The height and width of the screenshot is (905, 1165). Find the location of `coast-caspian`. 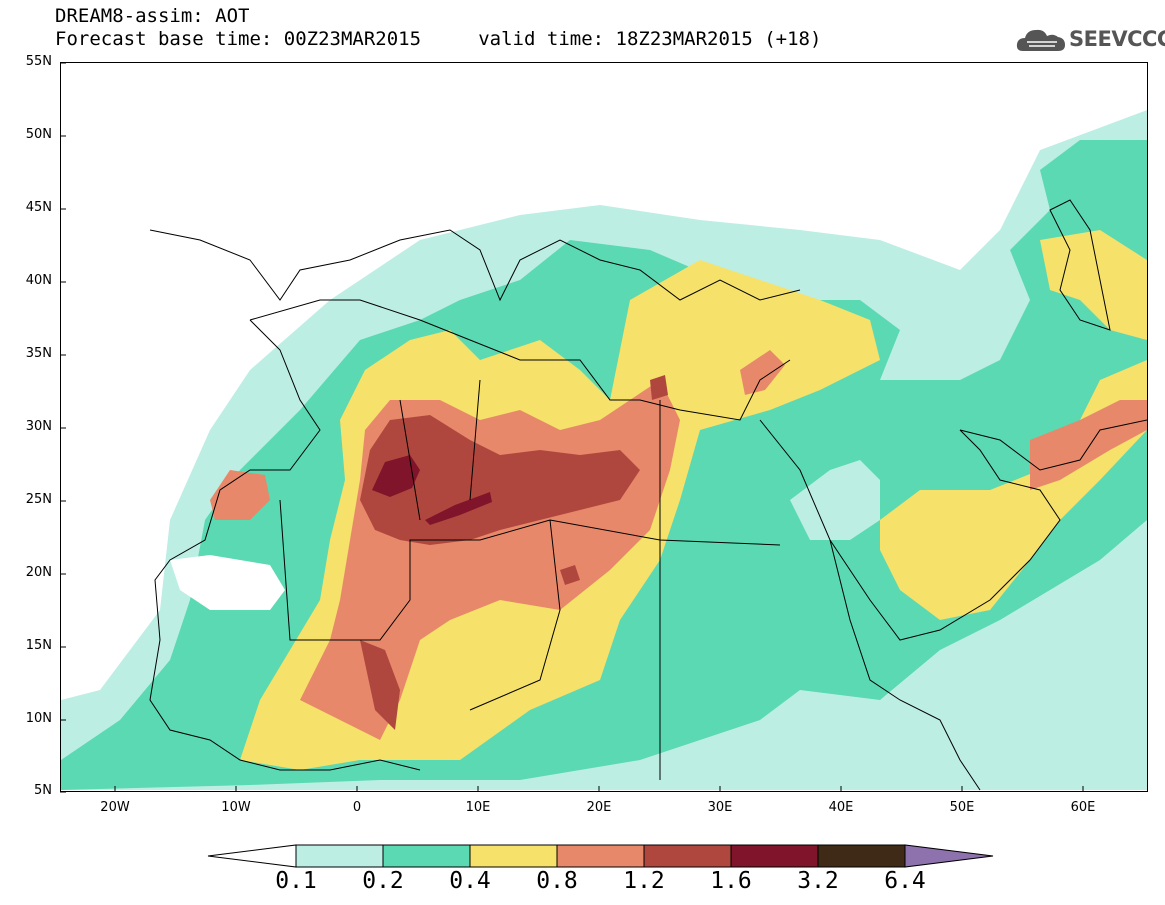

coast-caspian is located at coordinates (1080, 265).